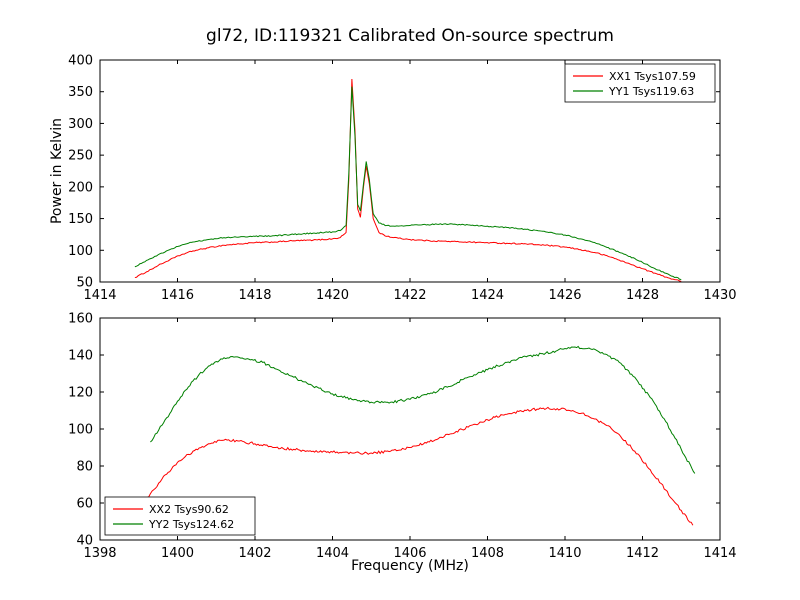 This screenshot has height=600, width=800. Describe the element at coordinates (254, 295) in the screenshot. I see `x-tick-label: 1418` at that location.